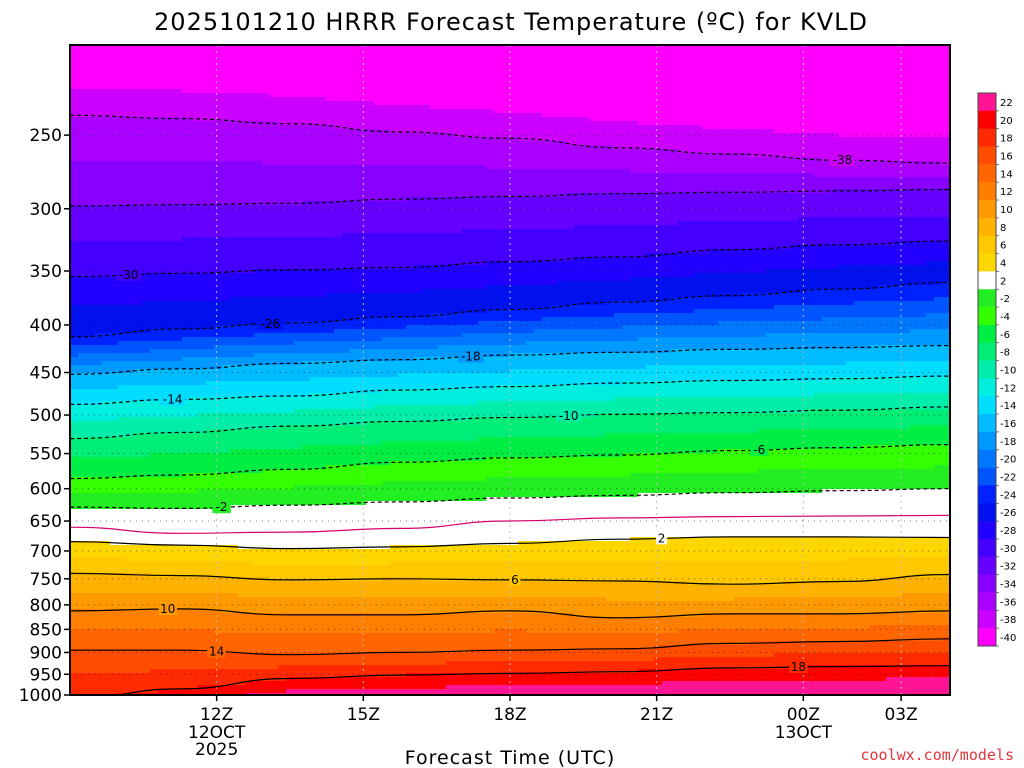 The height and width of the screenshot is (768, 1024). I want to click on colorbar-swatch, so click(987, 155).